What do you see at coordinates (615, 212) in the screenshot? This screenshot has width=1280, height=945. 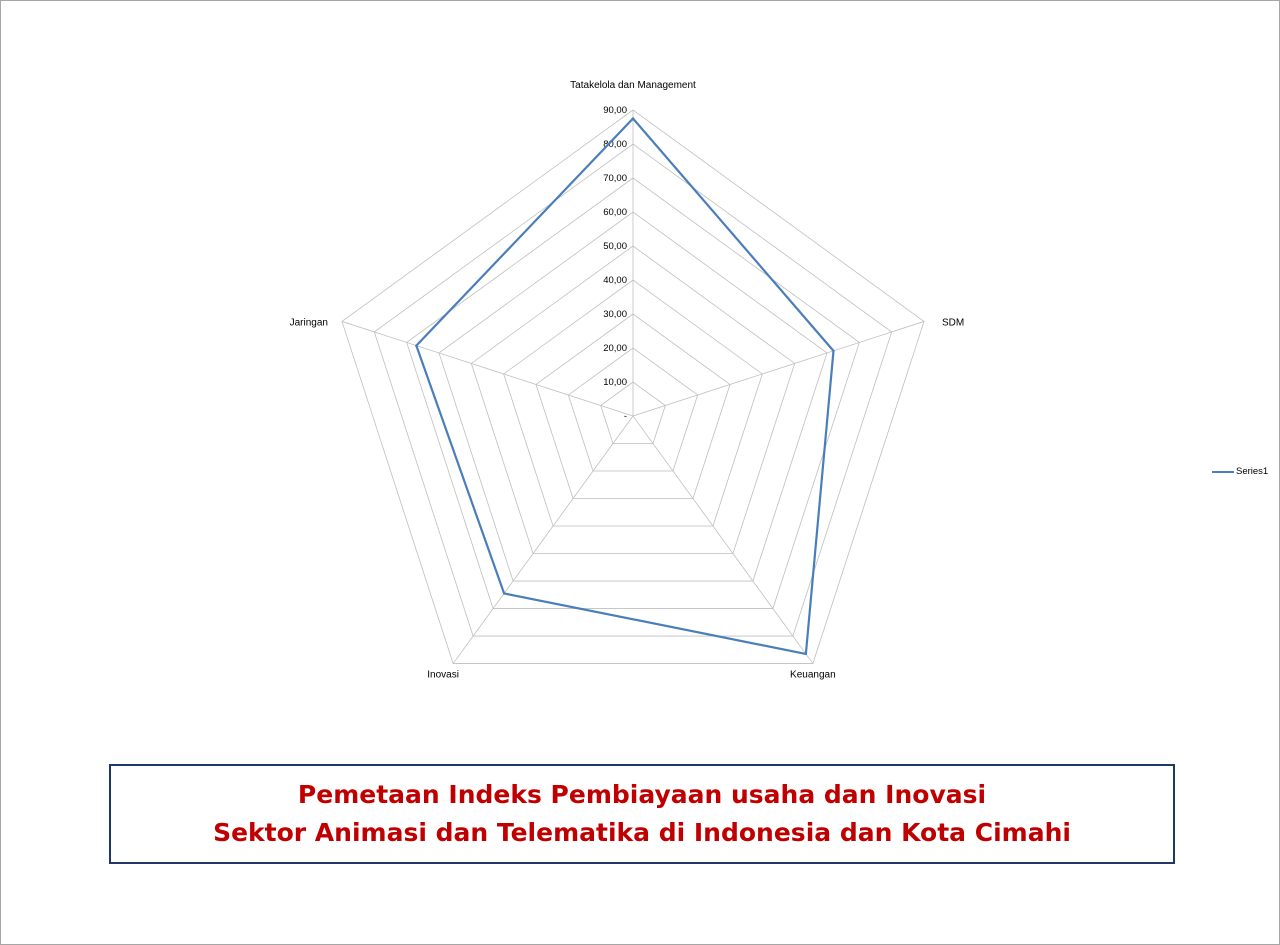 I see `tick-label: 60,00` at bounding box center [615, 212].